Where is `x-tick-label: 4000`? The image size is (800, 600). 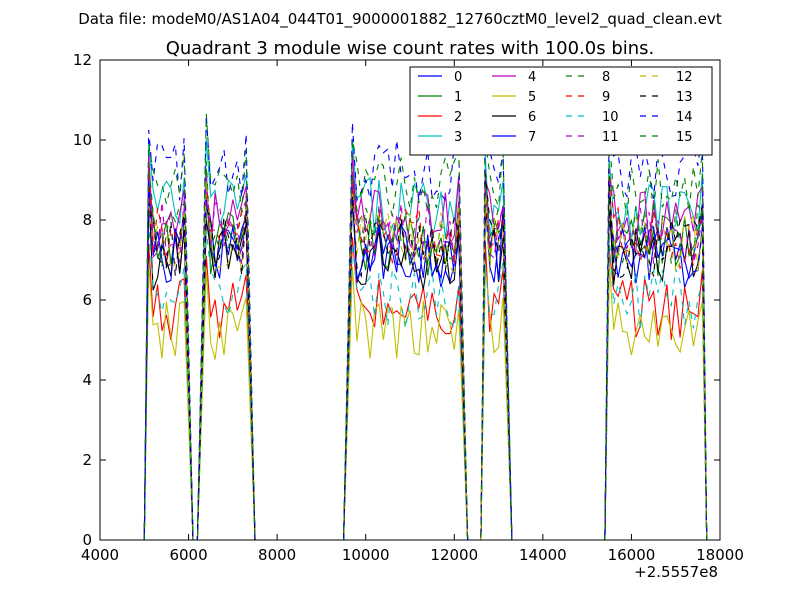
x-tick-label: 4000 is located at coordinates (100, 555).